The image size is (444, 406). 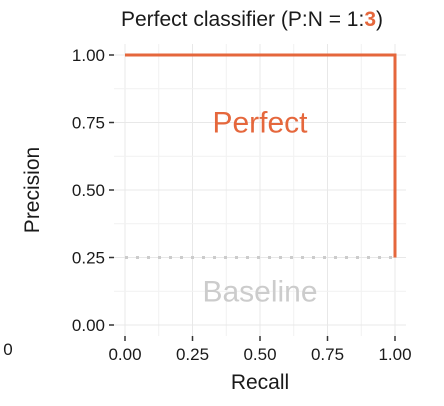 I want to click on left-cut-label: 0, so click(x=7, y=349).